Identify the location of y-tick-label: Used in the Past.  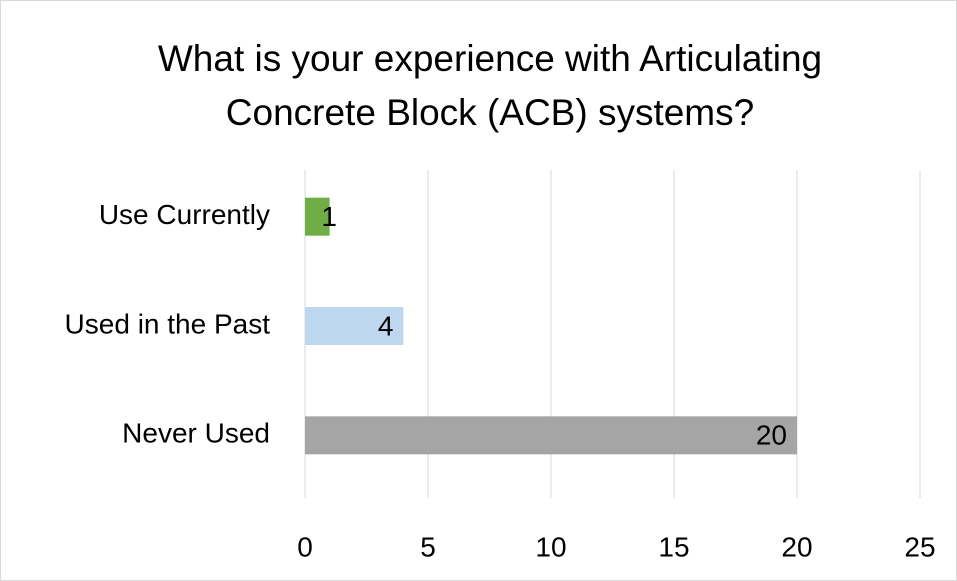
(168, 323).